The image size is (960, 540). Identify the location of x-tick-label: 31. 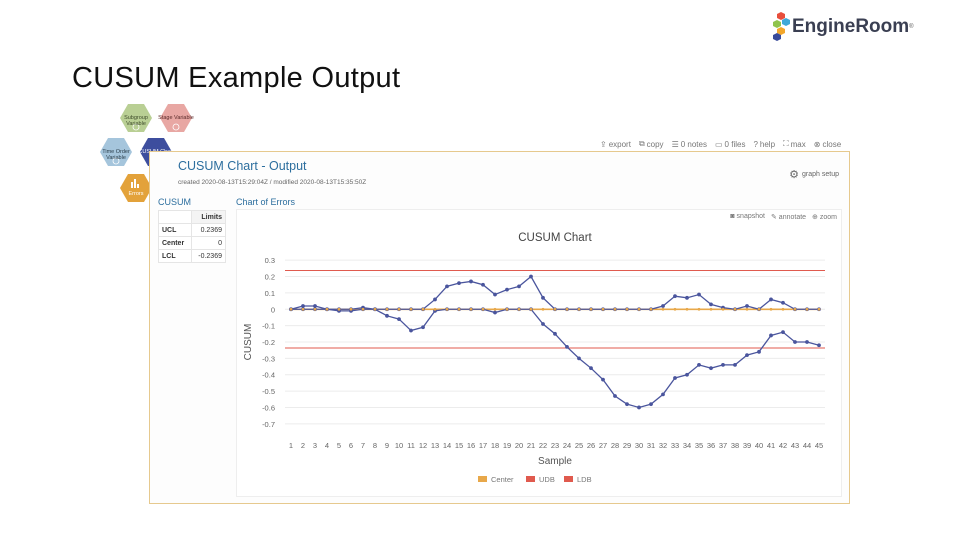
(651, 445).